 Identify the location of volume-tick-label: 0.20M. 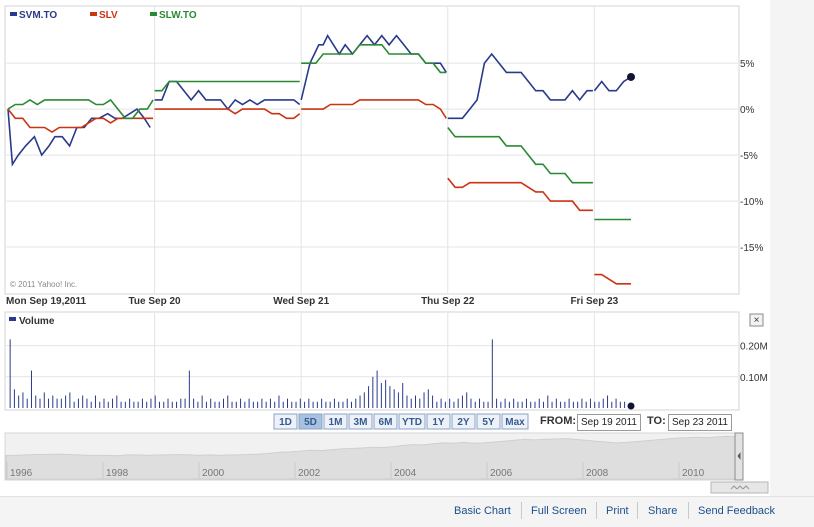
(754, 347).